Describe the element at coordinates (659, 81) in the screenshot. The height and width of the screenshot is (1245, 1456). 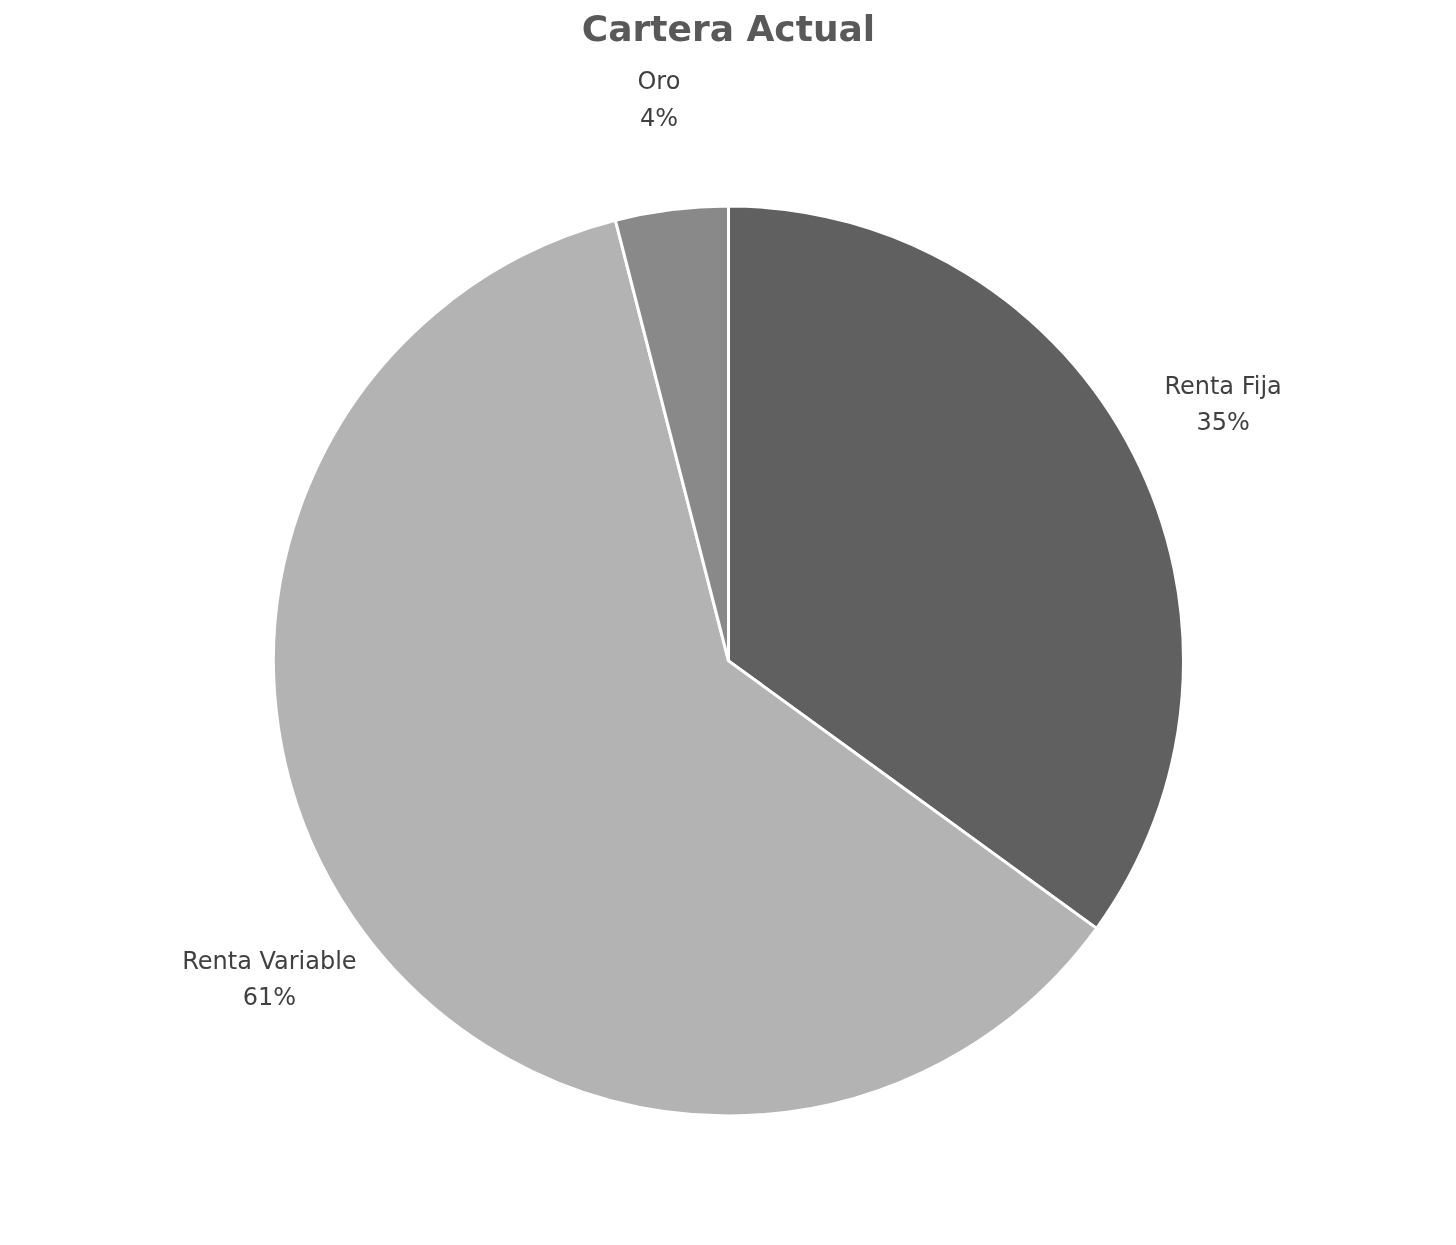
I see `slice-label: Oro` at that location.